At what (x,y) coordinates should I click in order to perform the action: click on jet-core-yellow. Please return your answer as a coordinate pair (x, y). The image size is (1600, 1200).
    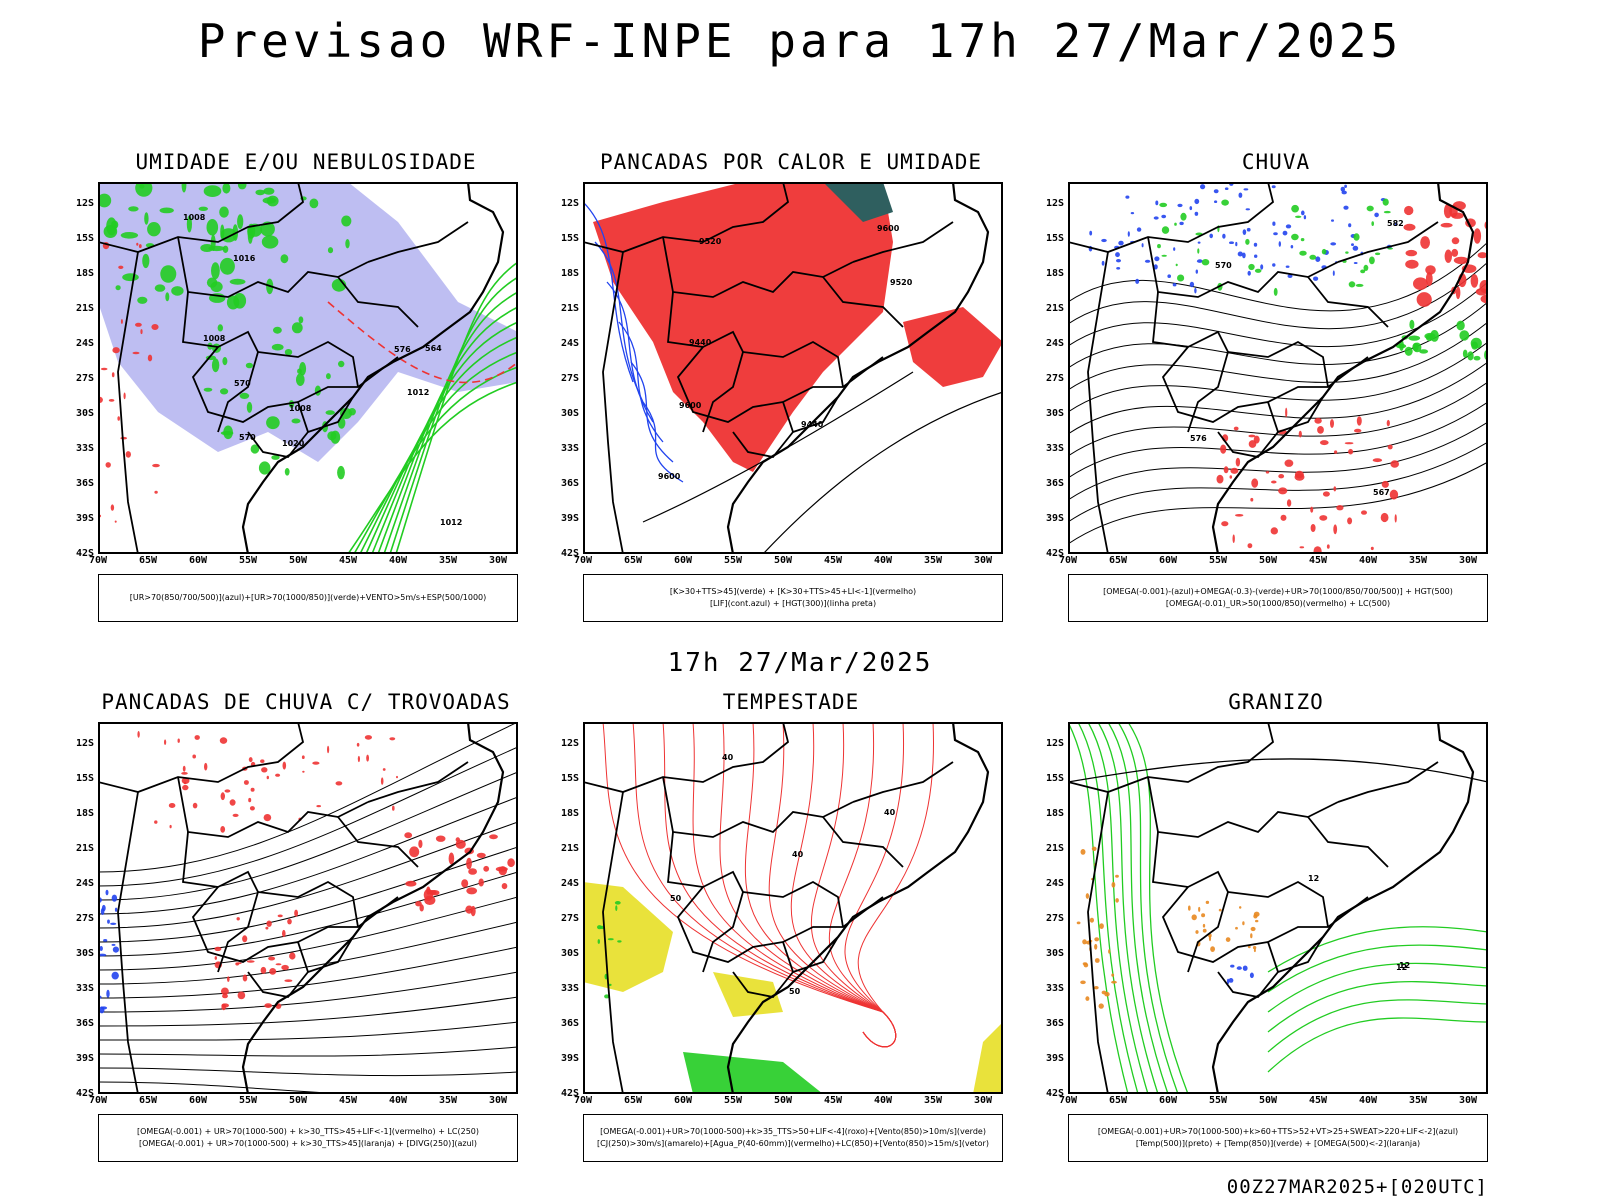
    Looking at the image, I should click on (628, 937).